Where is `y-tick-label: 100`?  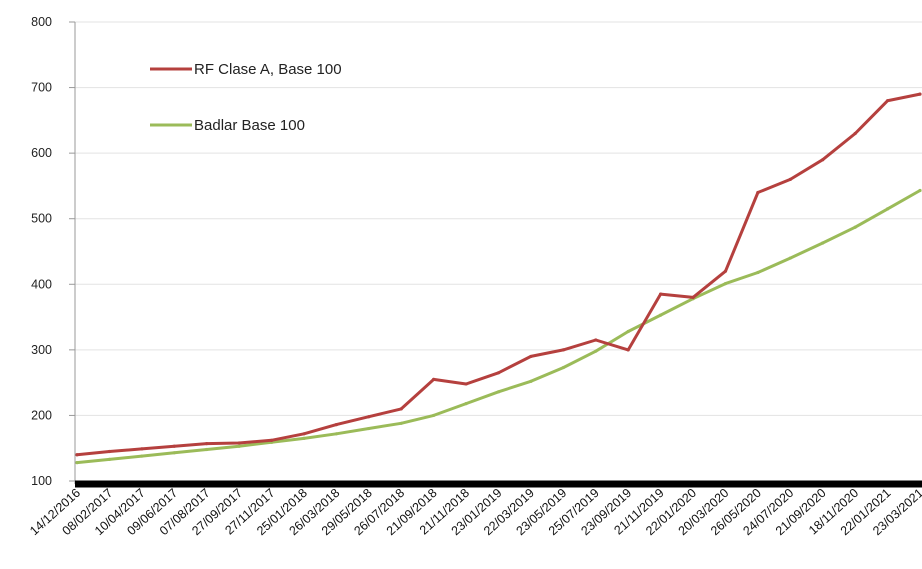 y-tick-label: 100 is located at coordinates (41, 481).